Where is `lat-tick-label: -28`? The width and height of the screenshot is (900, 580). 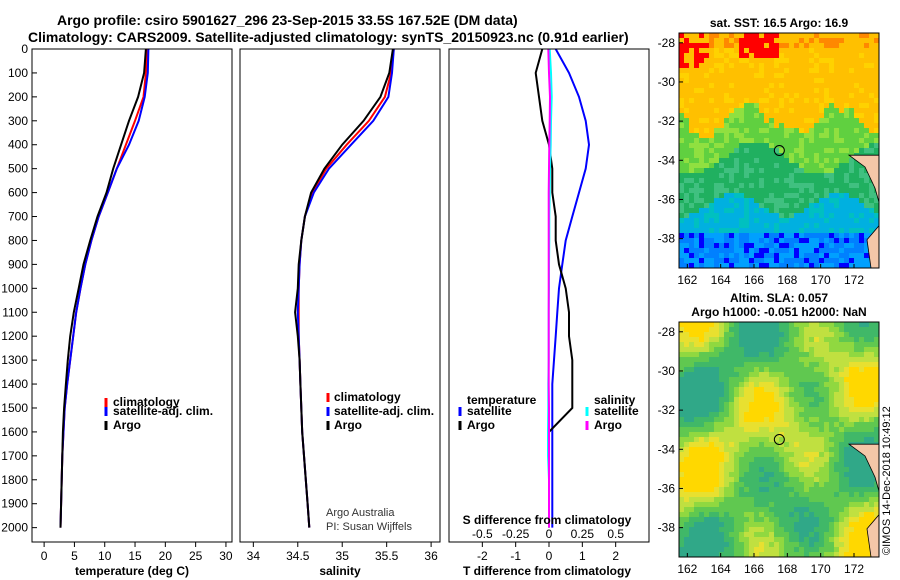 lat-tick-label: -28 is located at coordinates (667, 43).